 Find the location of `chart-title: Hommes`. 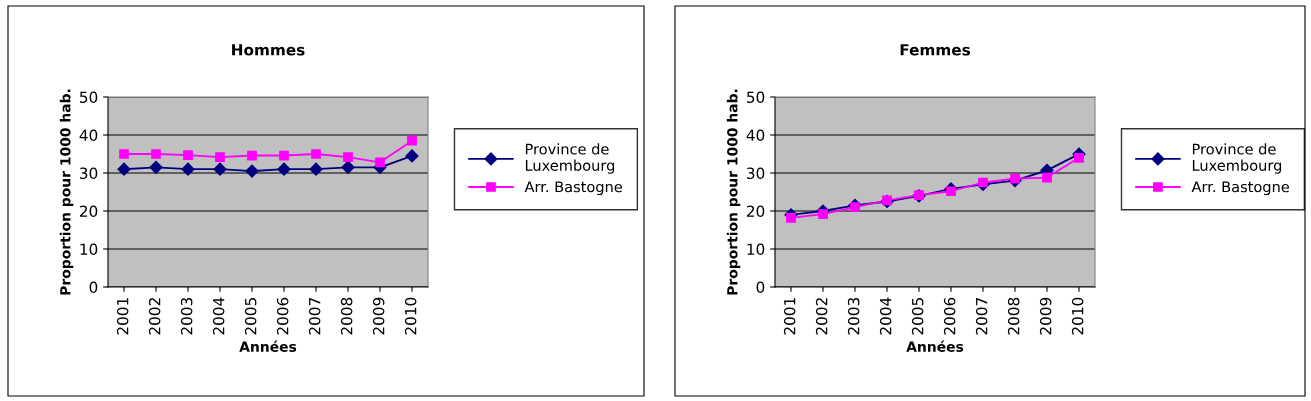

chart-title: Hommes is located at coordinates (268, 50).